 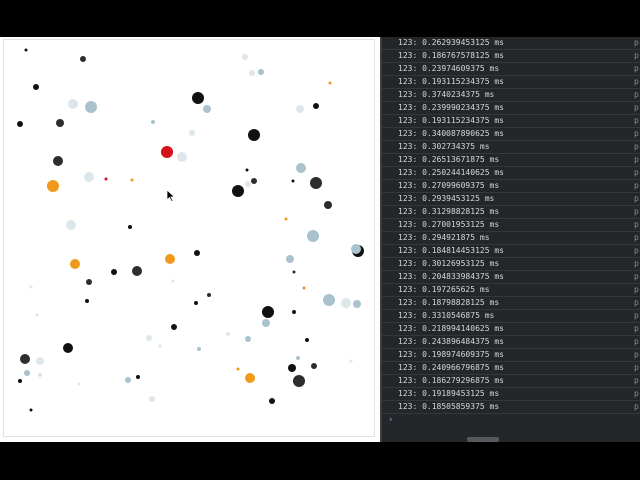 What do you see at coordinates (483, 439) in the screenshot?
I see `console-scrollbar` at bounding box center [483, 439].